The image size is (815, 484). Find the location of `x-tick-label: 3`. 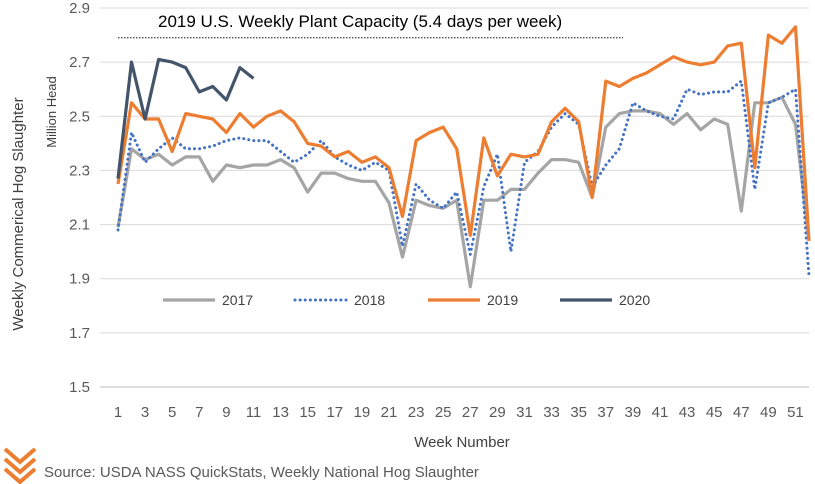

x-tick-label: 3 is located at coordinates (145, 412).